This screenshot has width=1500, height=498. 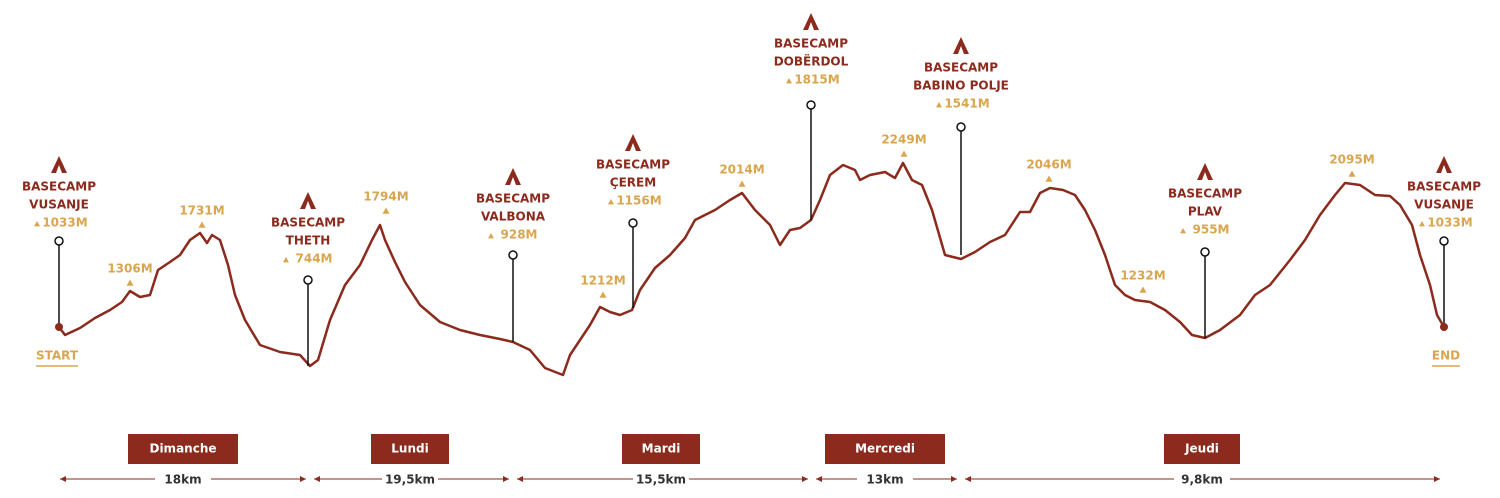 What do you see at coordinates (638, 201) in the screenshot?
I see `camp-elevation: 1156M` at bounding box center [638, 201].